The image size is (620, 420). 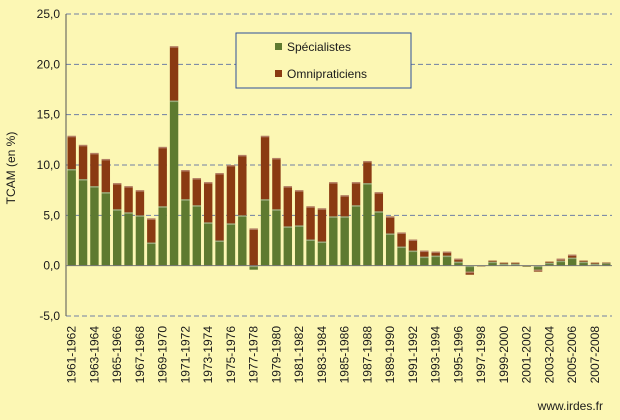 What do you see at coordinates (345, 355) in the screenshot?
I see `x-tick-label: 1985-1986` at bounding box center [345, 355].